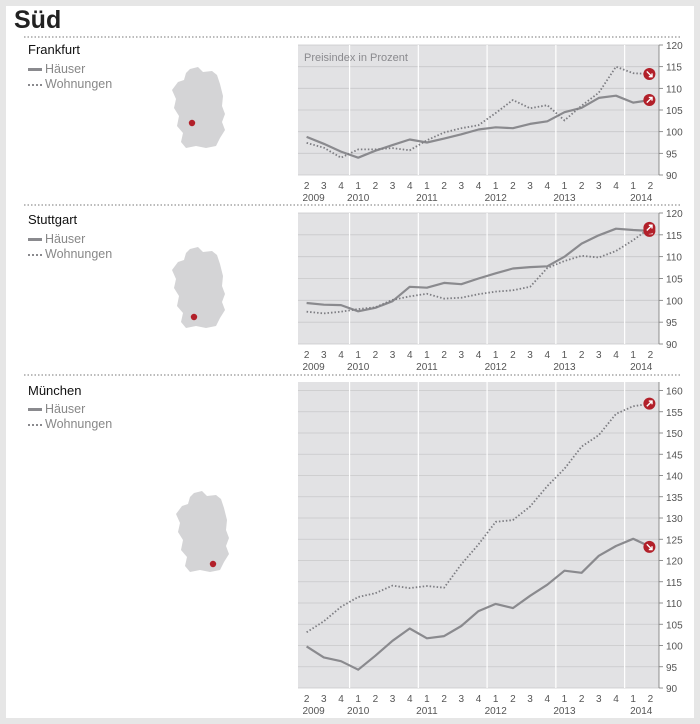 The width and height of the screenshot is (700, 724). I want to click on legend-stuttgart: Häuser Wohnungen, so click(70, 247).